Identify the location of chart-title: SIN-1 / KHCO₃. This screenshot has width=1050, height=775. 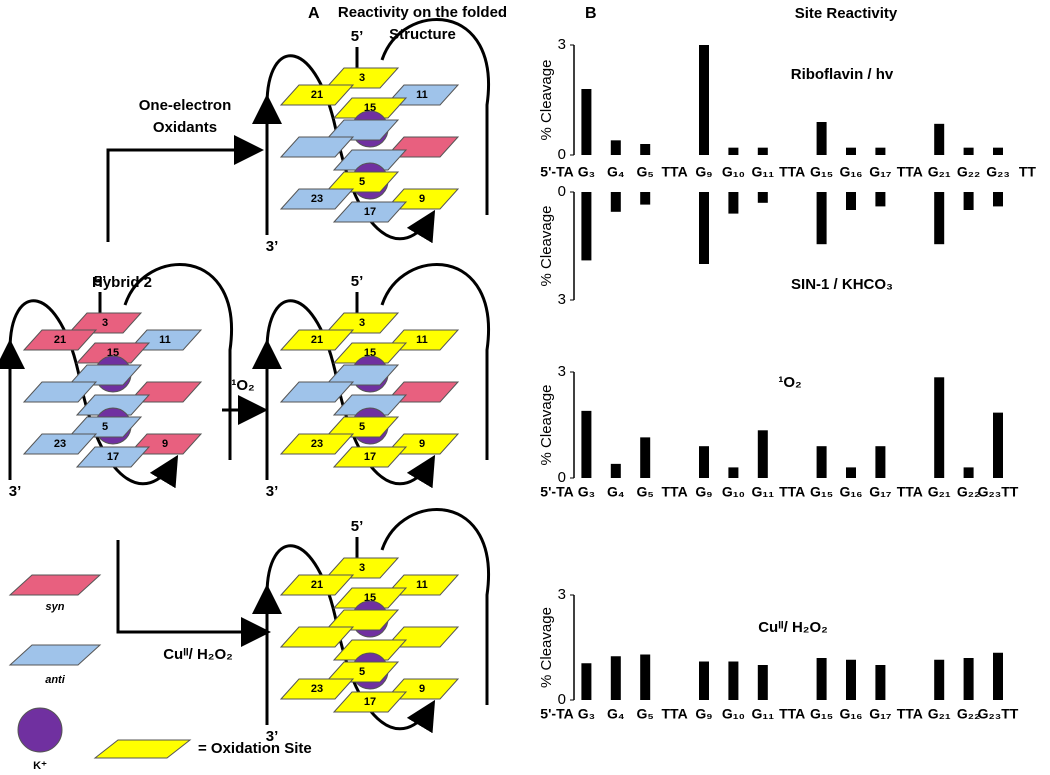
(842, 284).